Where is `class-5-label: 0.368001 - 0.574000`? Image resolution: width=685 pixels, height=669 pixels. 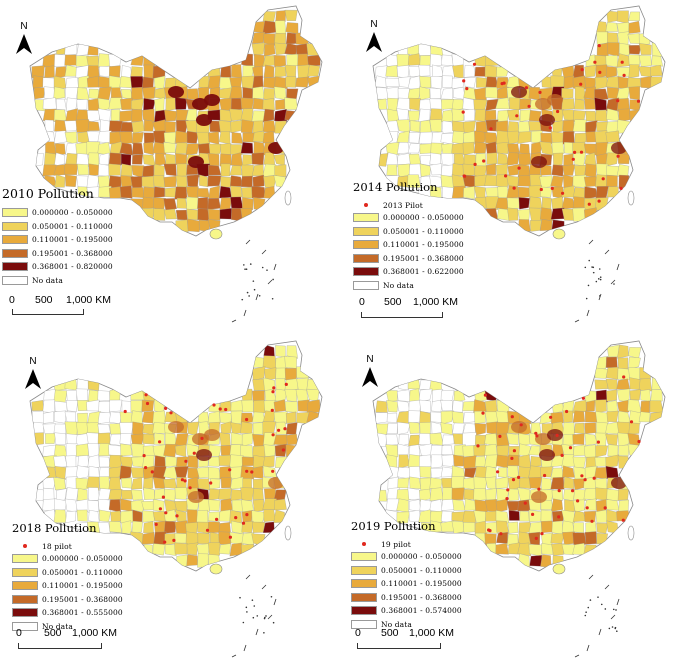
class-5-label: 0.368001 - 0.574000 is located at coordinates (421, 611).